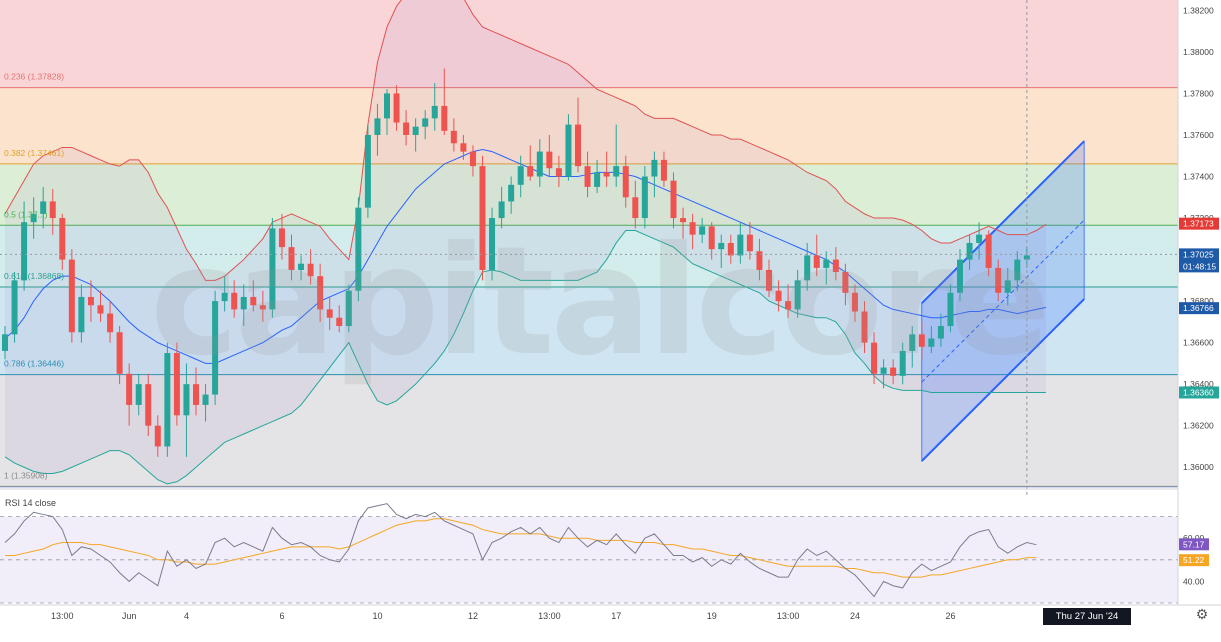 The image size is (1221, 642). Describe the element at coordinates (1087, 623) in the screenshot. I see `crosshair-time-label: Thu 27 Jun '24 21:00` at that location.